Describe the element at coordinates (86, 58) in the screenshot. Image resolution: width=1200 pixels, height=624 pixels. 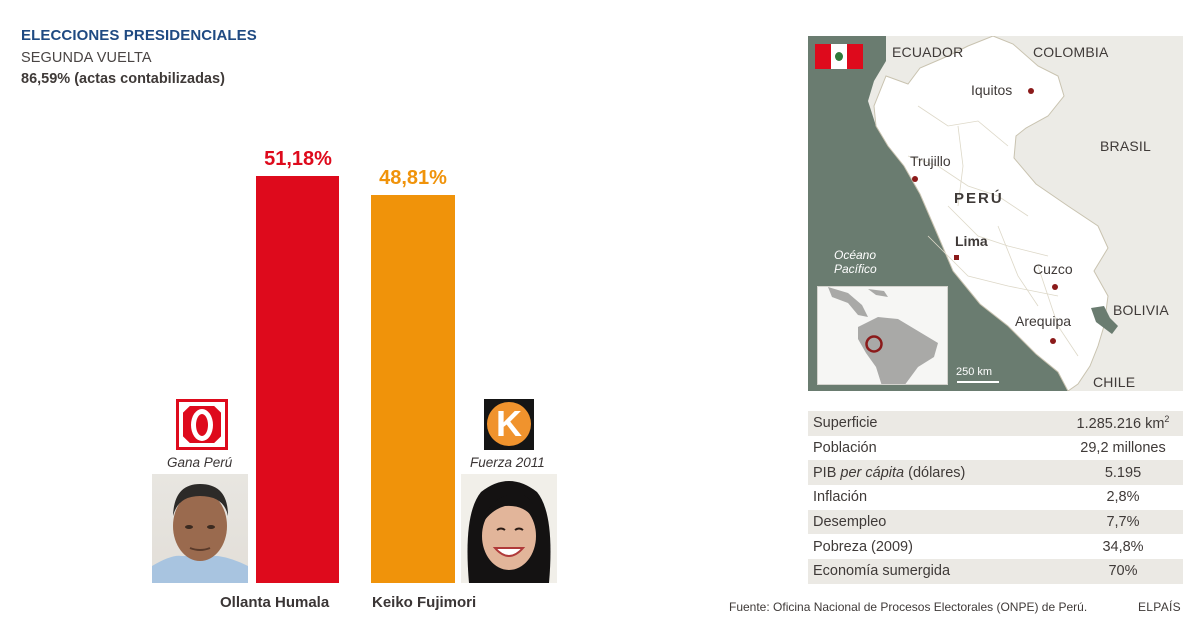
I see `chart-subtitle: SEGUNDA VUELTA` at that location.